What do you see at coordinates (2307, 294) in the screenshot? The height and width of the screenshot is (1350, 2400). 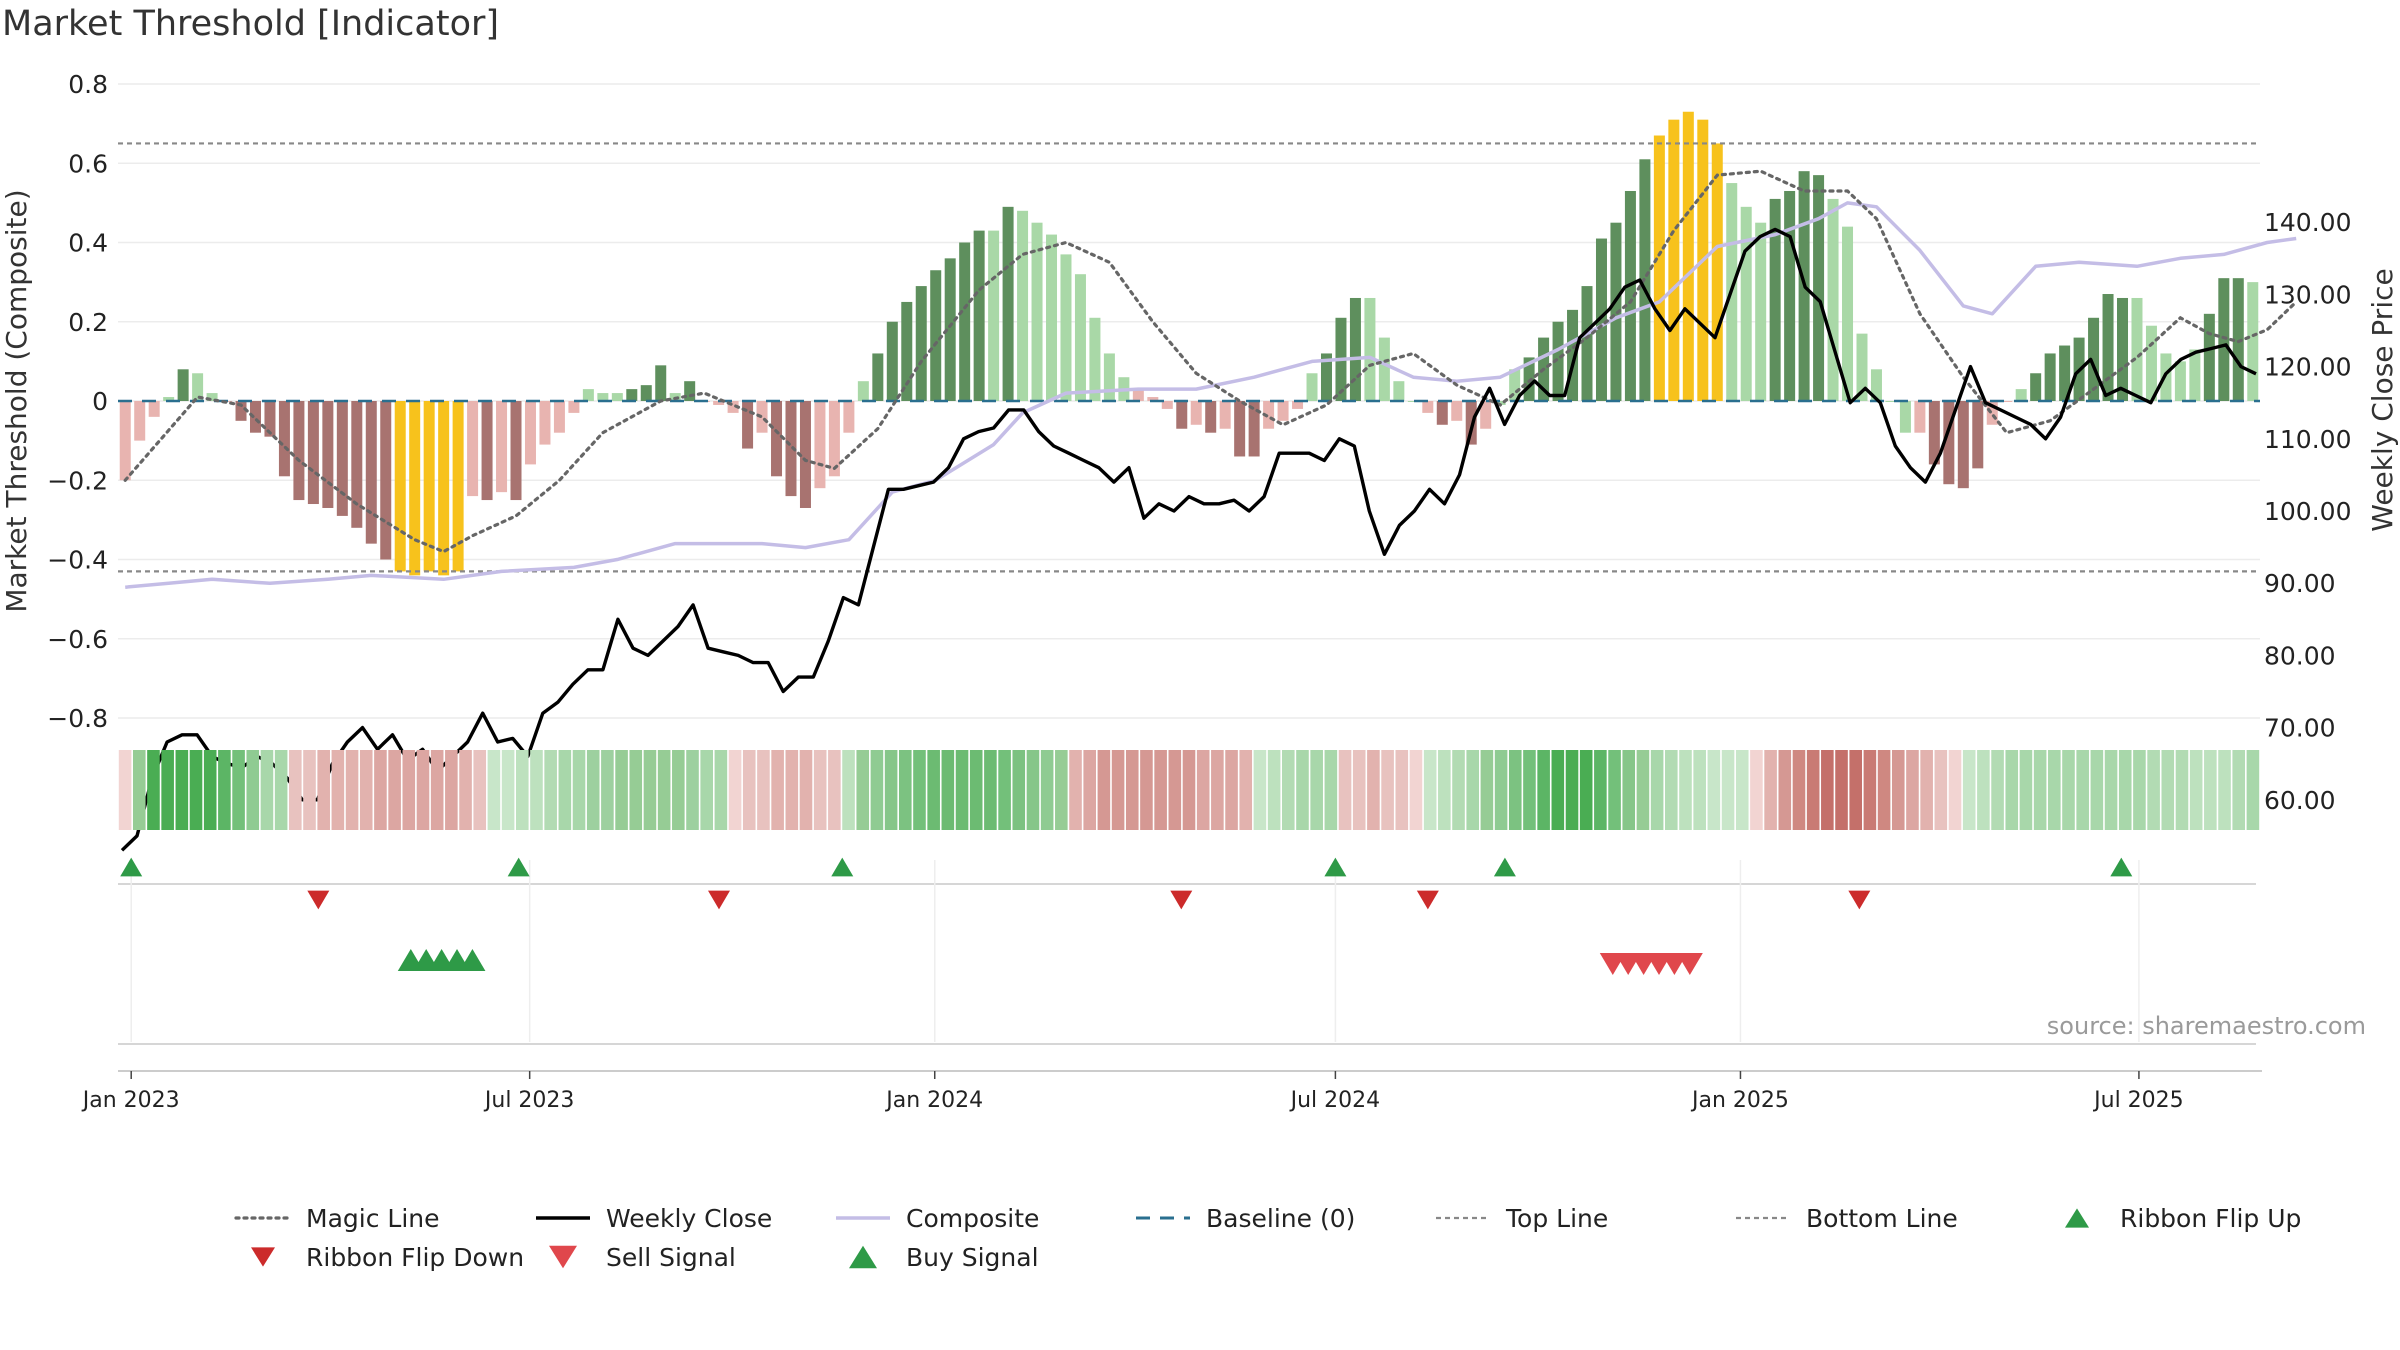 I see `y-tick-label-right: 130.00` at bounding box center [2307, 294].